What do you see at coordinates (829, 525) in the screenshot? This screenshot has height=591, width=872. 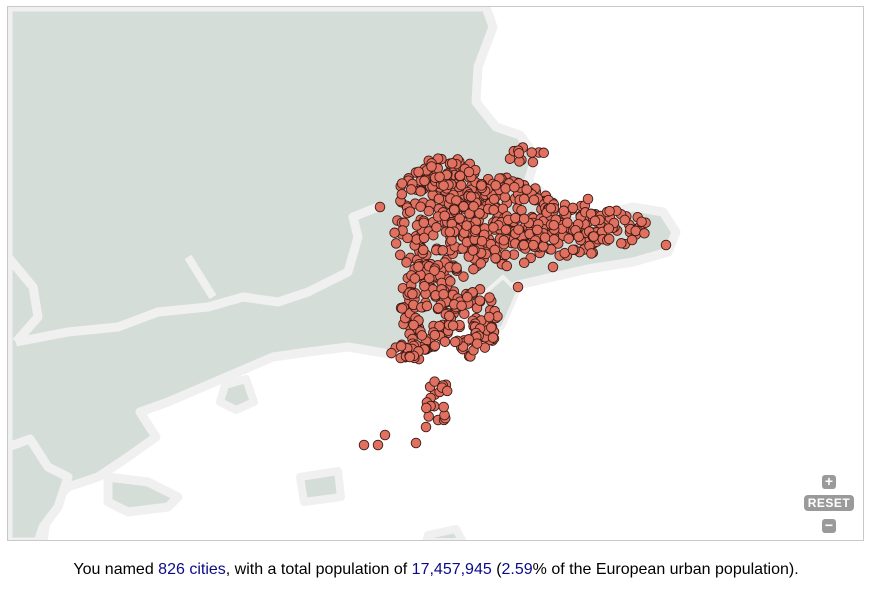 I see `zoom-out-button: −` at bounding box center [829, 525].